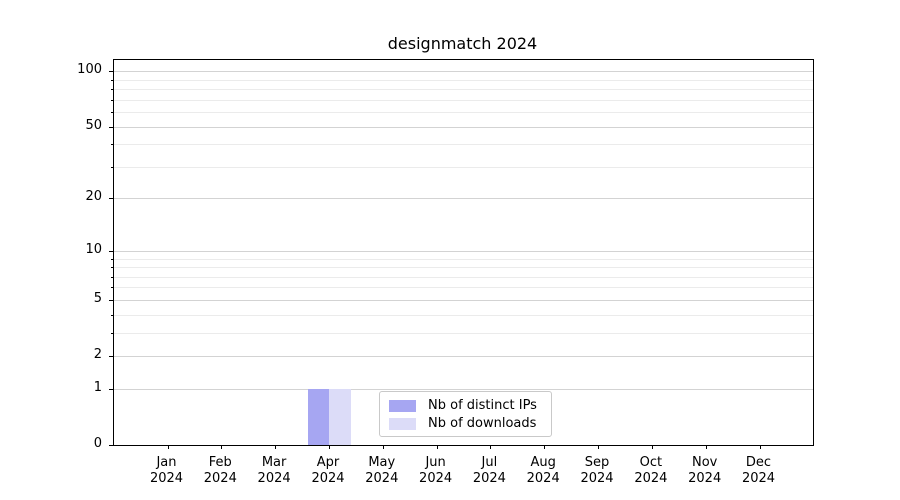 This screenshot has width=900, height=500. What do you see at coordinates (93, 249) in the screenshot?
I see `y-tick-label: 10` at bounding box center [93, 249].